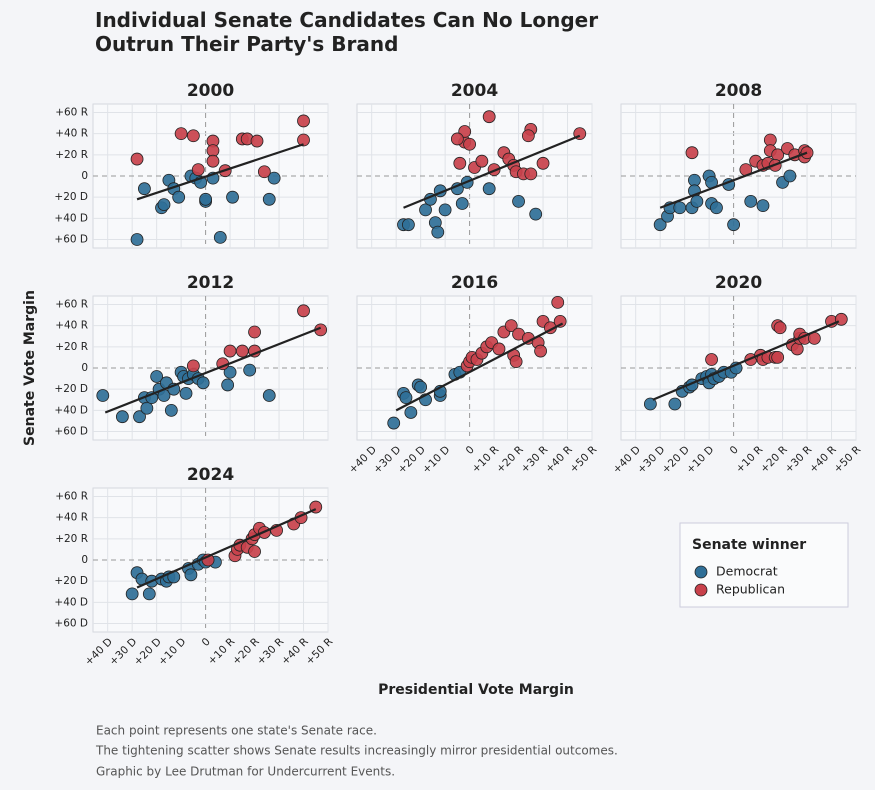 This screenshot has width=875, height=790. What do you see at coordinates (738, 283) in the screenshot?
I see `panel-title: 2020` at bounding box center [738, 283].